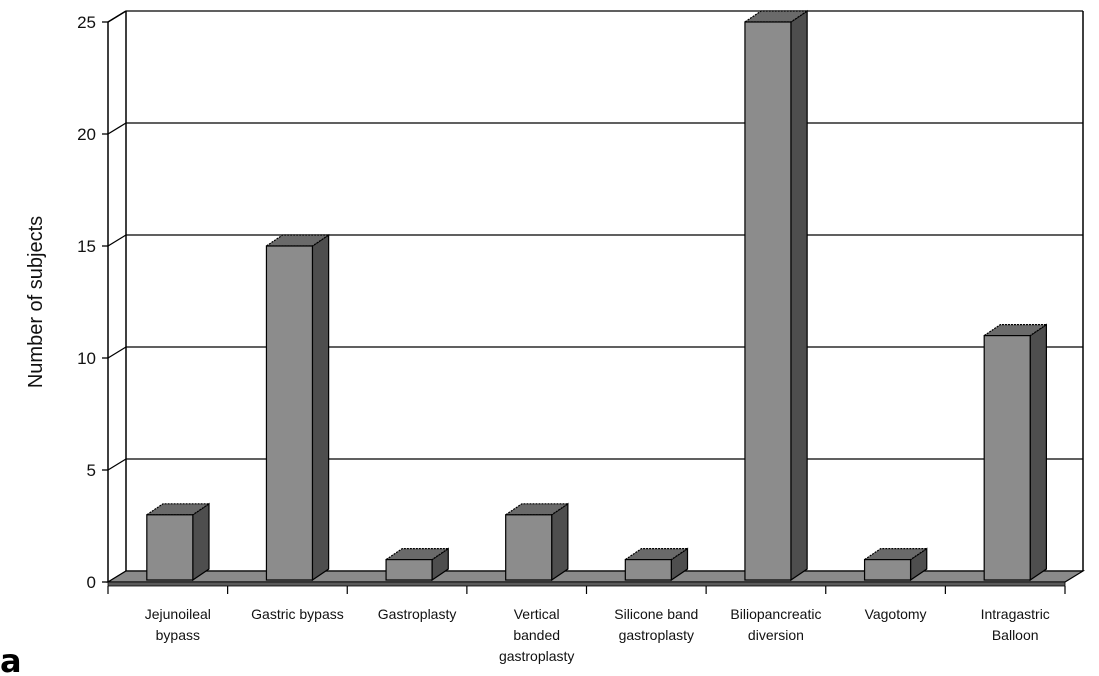  What do you see at coordinates (91, 582) in the screenshot?
I see `y-tick-label: 0` at bounding box center [91, 582].